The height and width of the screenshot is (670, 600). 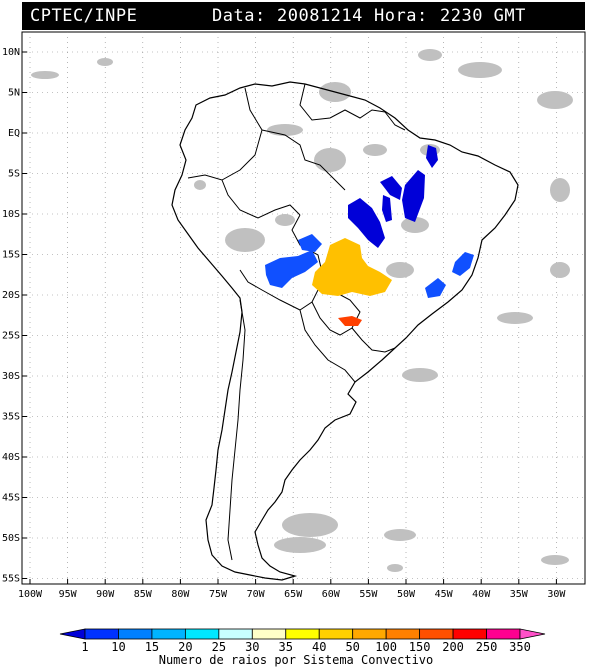 What do you see at coordinates (319, 647) in the screenshot?
I see `legend-value: 40` at bounding box center [319, 647].